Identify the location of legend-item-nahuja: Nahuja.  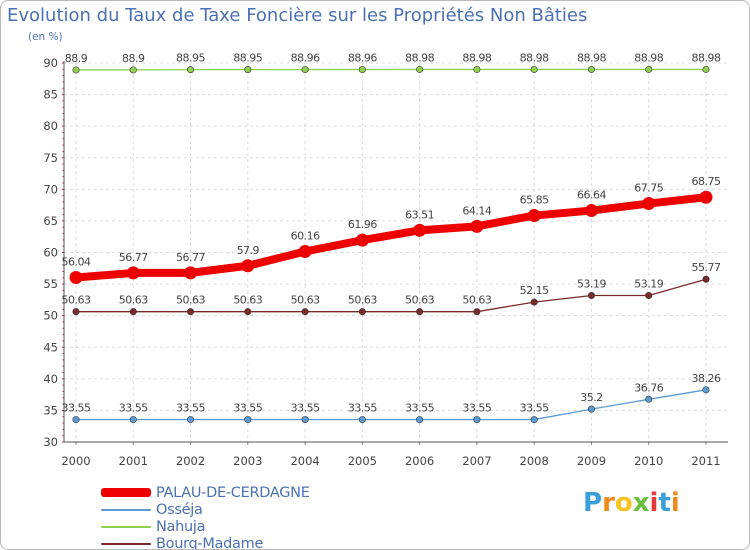
(205, 526).